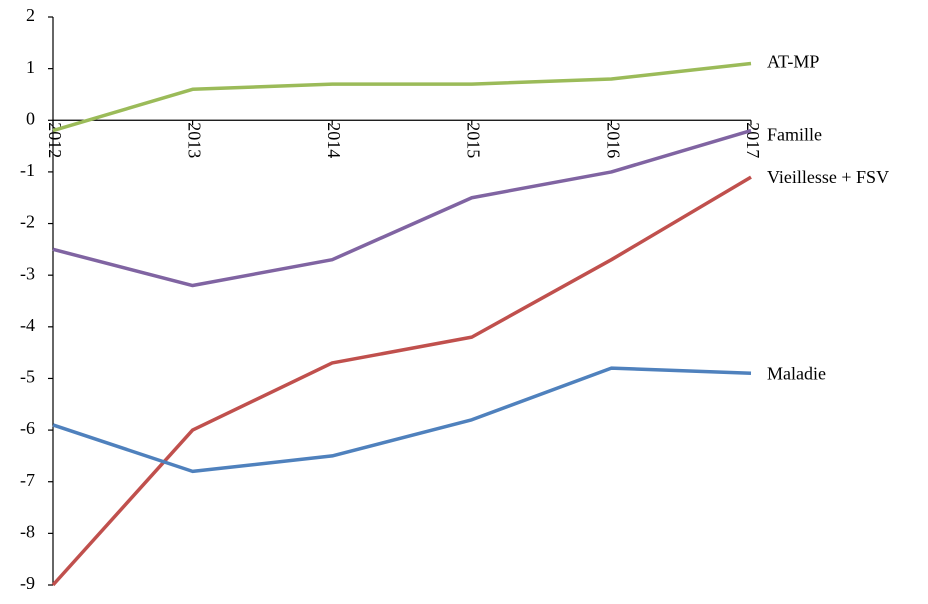 The image size is (928, 604). I want to click on series-label: Famille, so click(794, 135).